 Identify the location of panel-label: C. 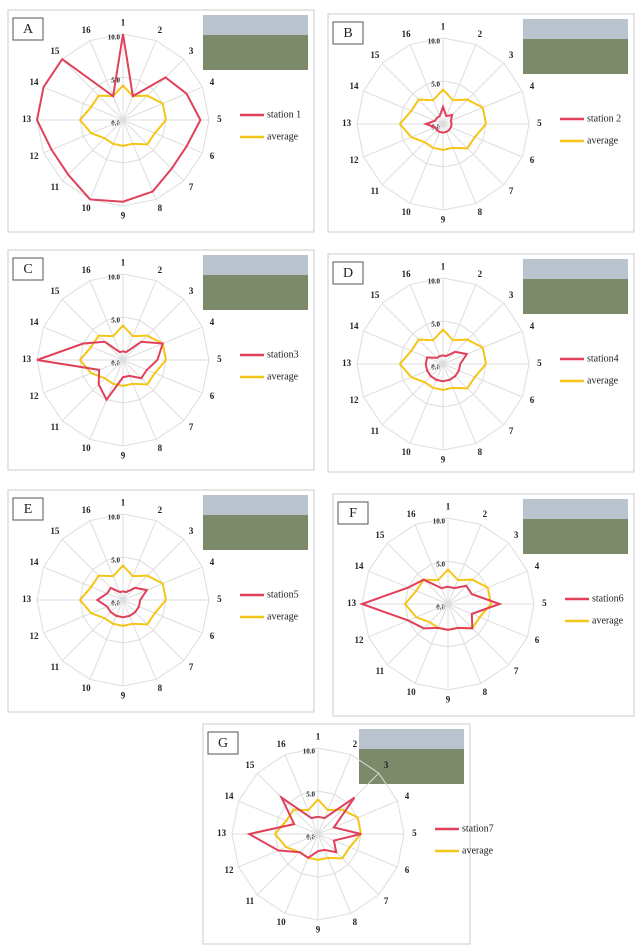
(27, 269).